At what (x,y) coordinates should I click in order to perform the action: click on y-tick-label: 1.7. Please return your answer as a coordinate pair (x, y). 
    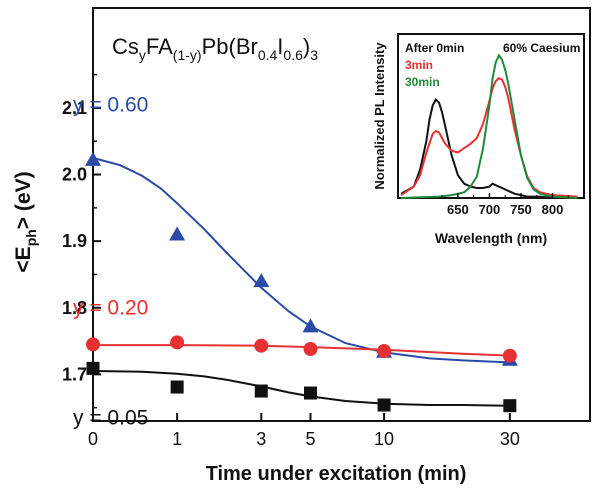
    Looking at the image, I should click on (74, 374).